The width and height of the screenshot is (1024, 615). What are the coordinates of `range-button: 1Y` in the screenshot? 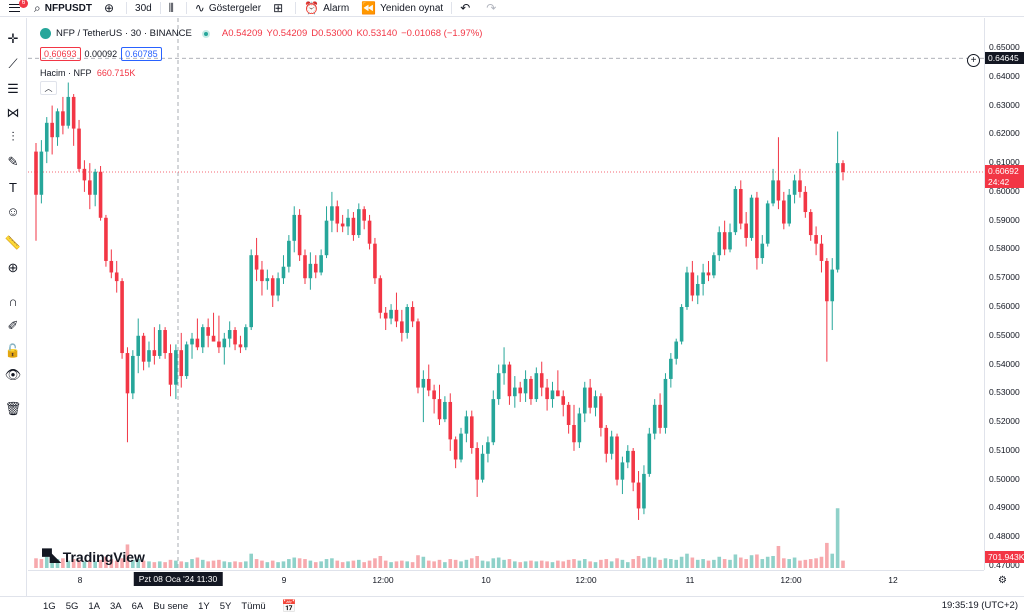 It's located at (204, 606).